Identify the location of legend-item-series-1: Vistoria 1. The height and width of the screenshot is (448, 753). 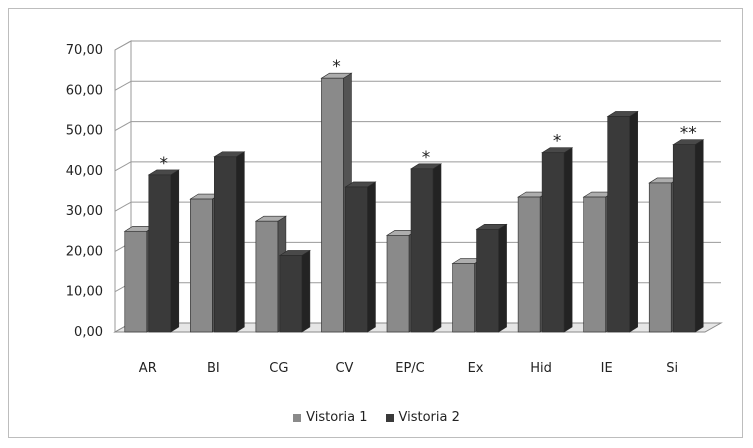
(330, 417).